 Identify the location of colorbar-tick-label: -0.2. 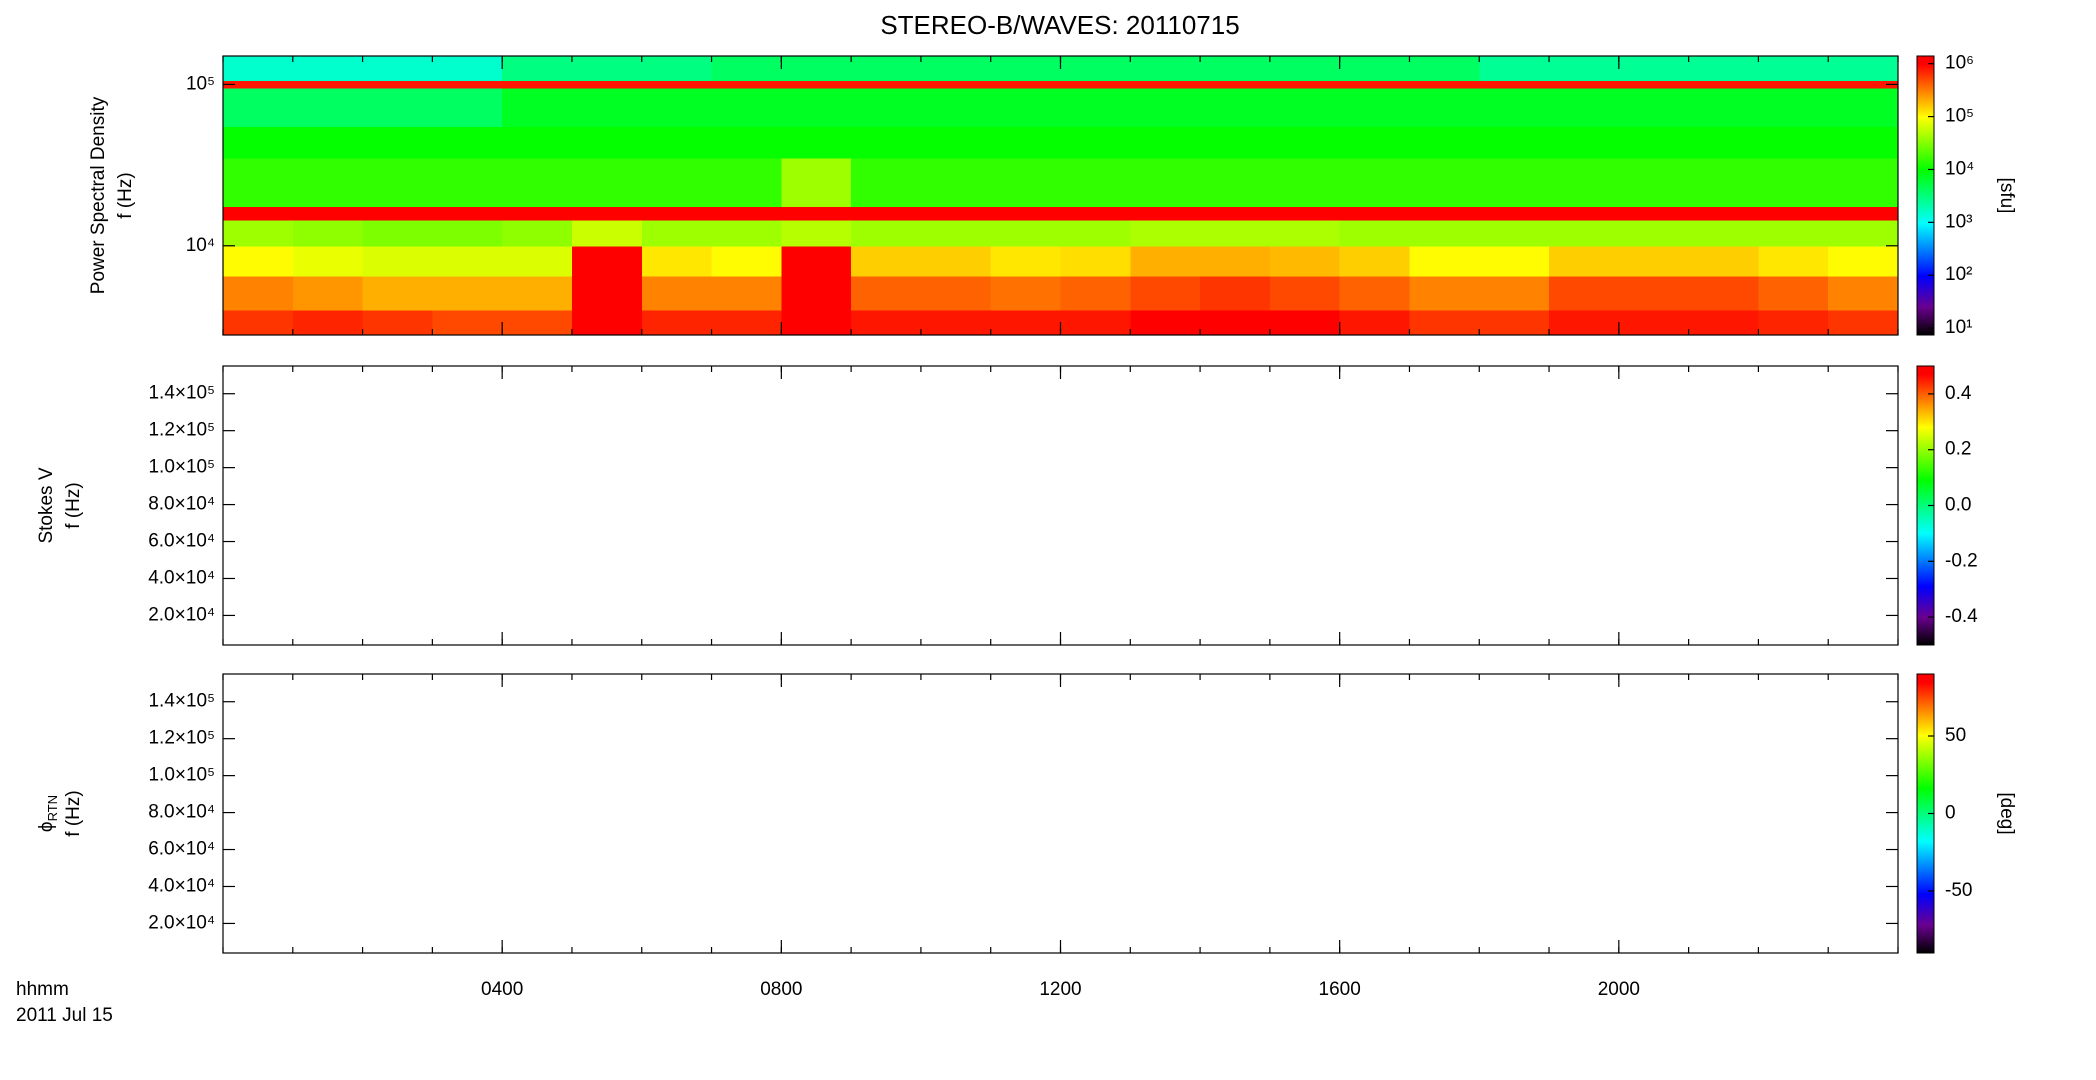
(1961, 560).